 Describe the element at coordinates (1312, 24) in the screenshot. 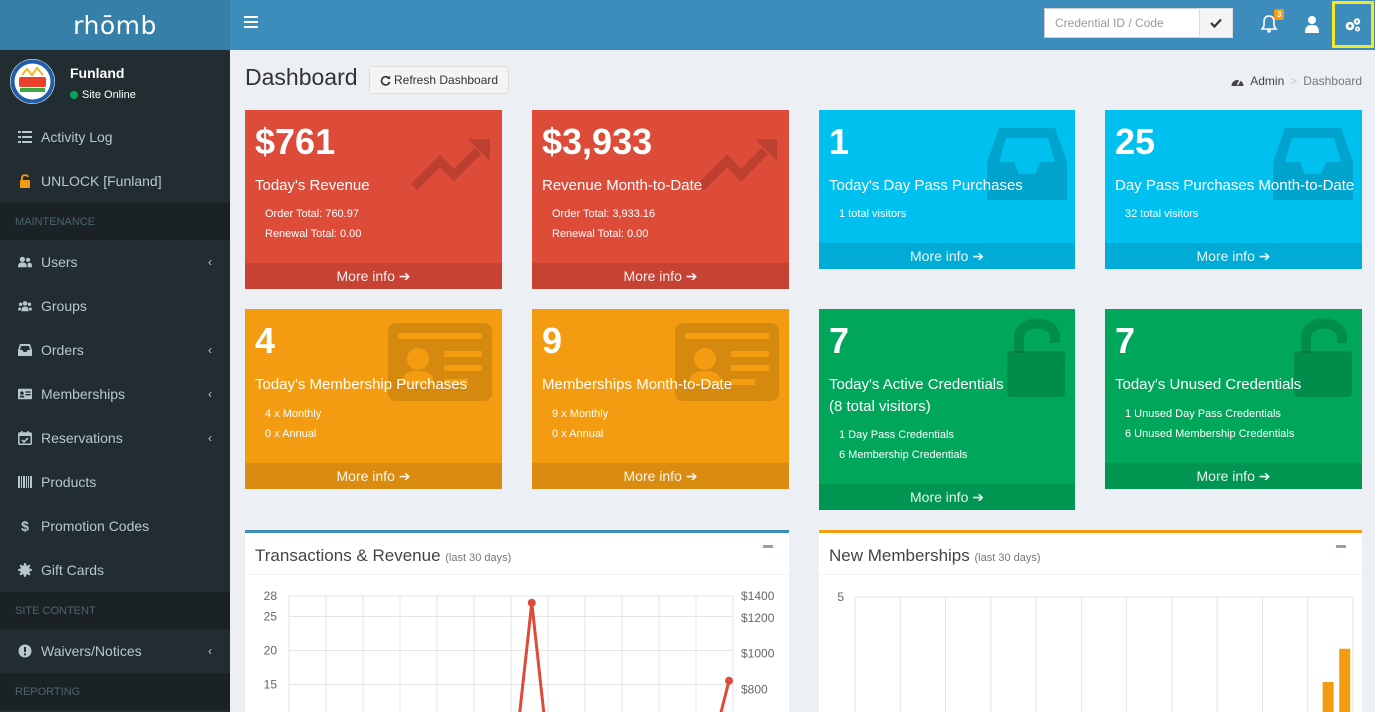

I see `user-icon` at that location.